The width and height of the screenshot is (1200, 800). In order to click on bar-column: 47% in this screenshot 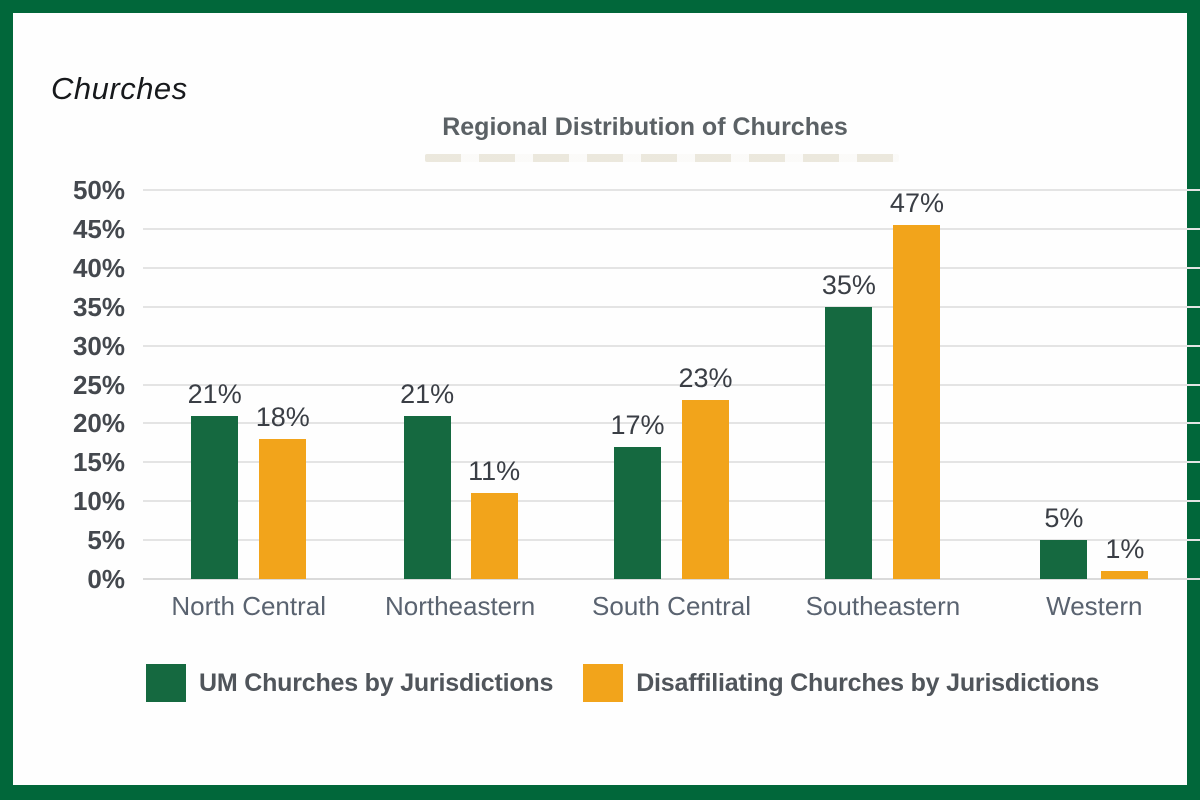, I will do `click(917, 384)`.